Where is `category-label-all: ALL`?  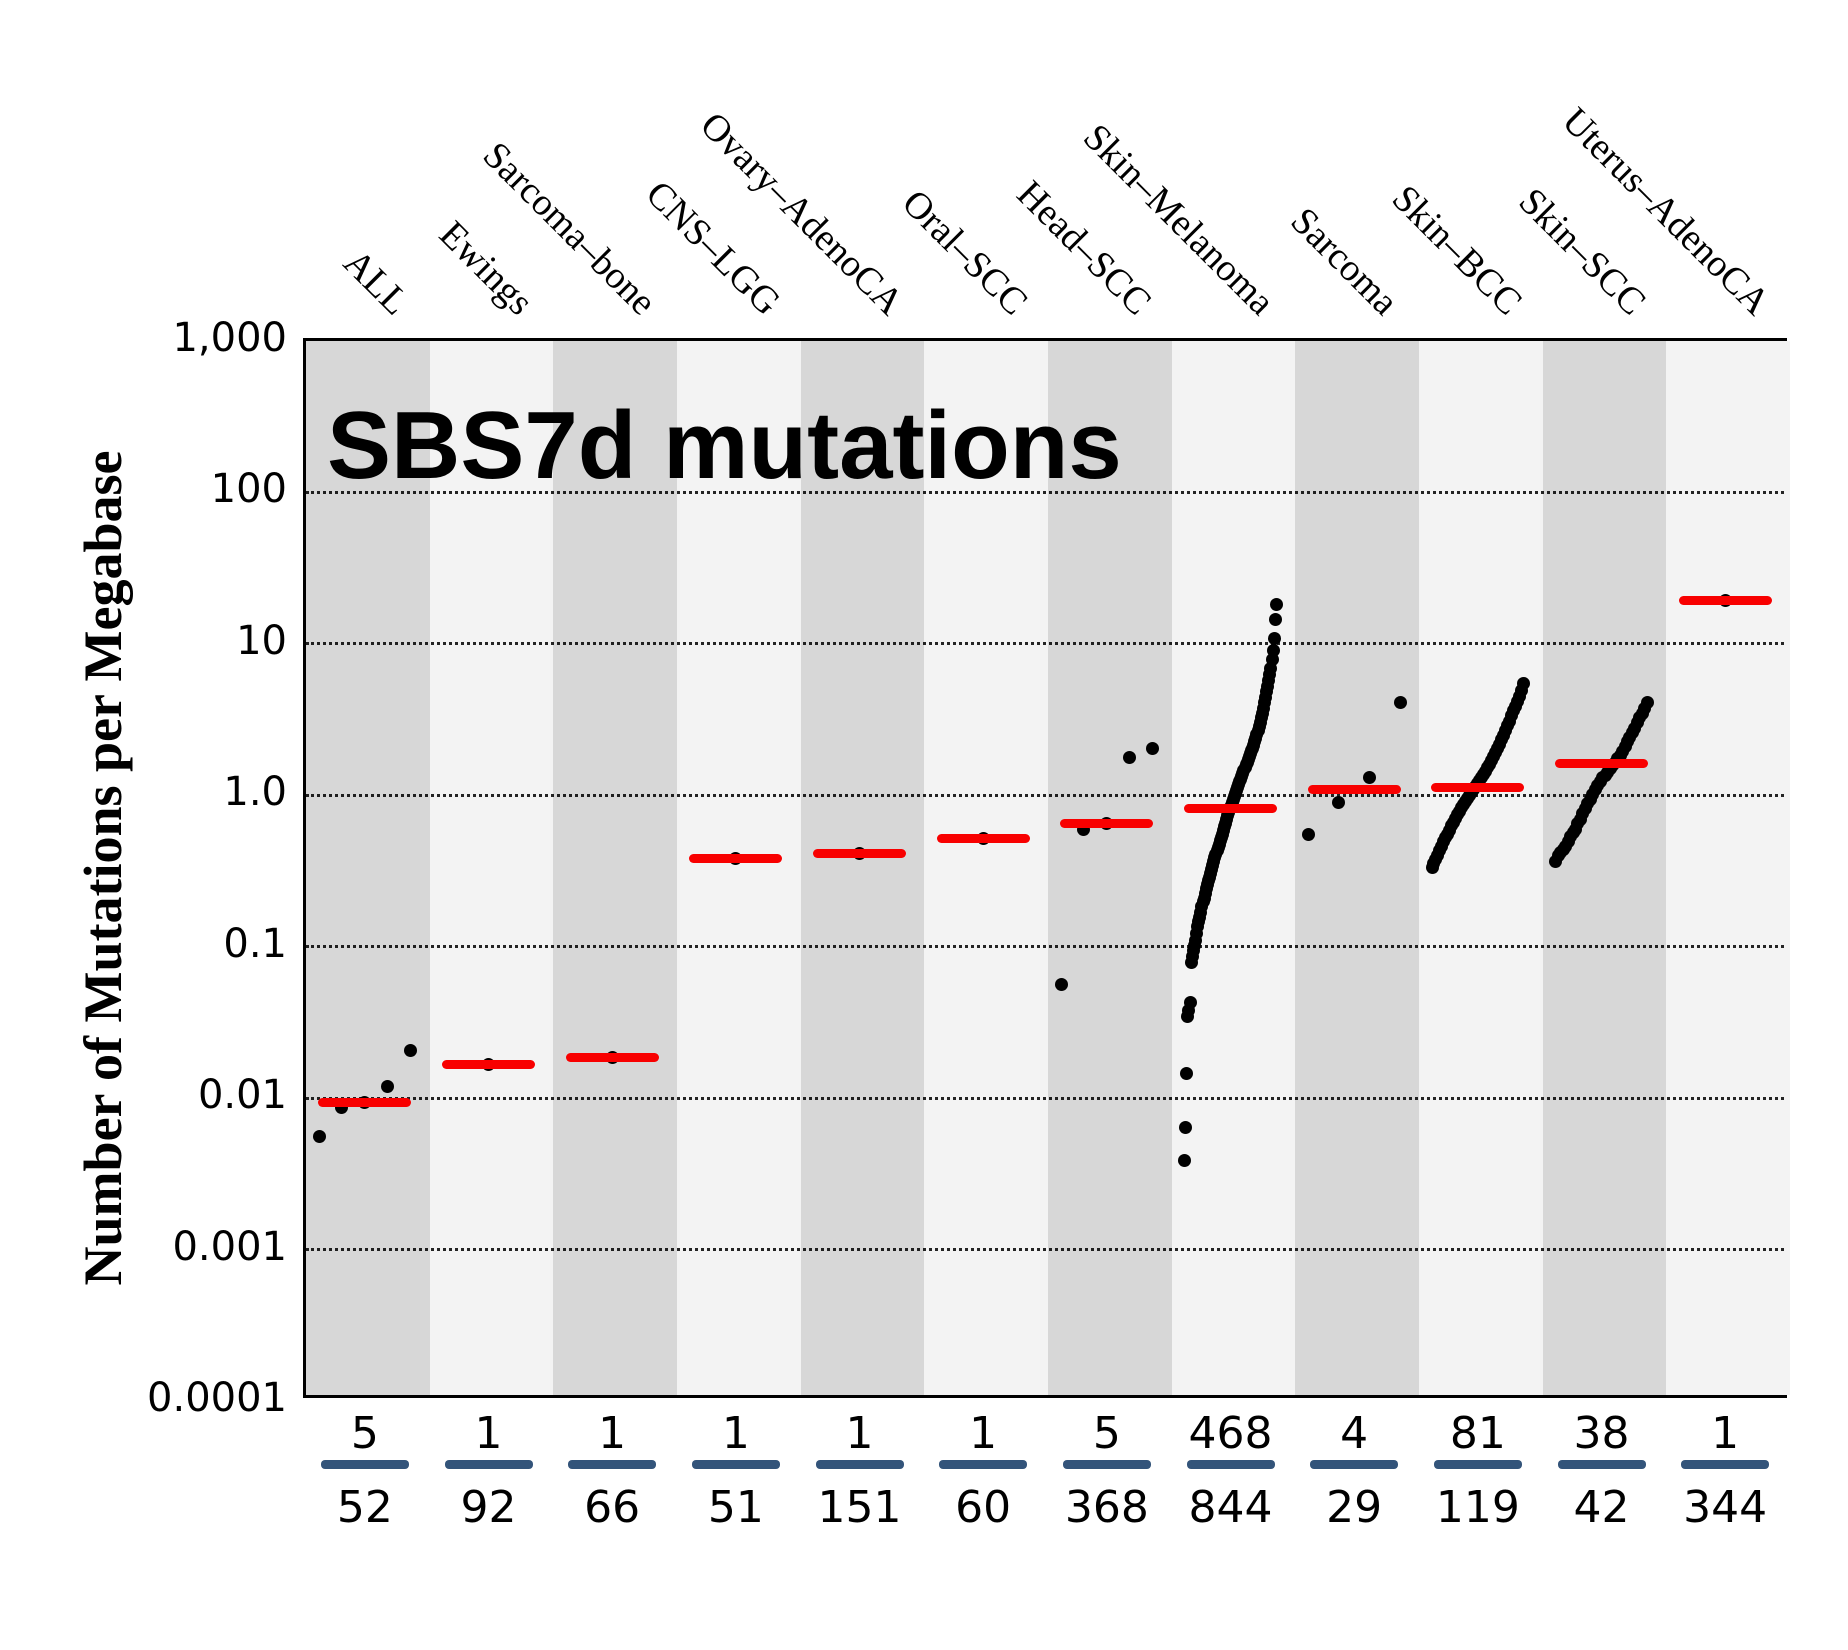
category-label-all: ALL is located at coordinates (376, 282).